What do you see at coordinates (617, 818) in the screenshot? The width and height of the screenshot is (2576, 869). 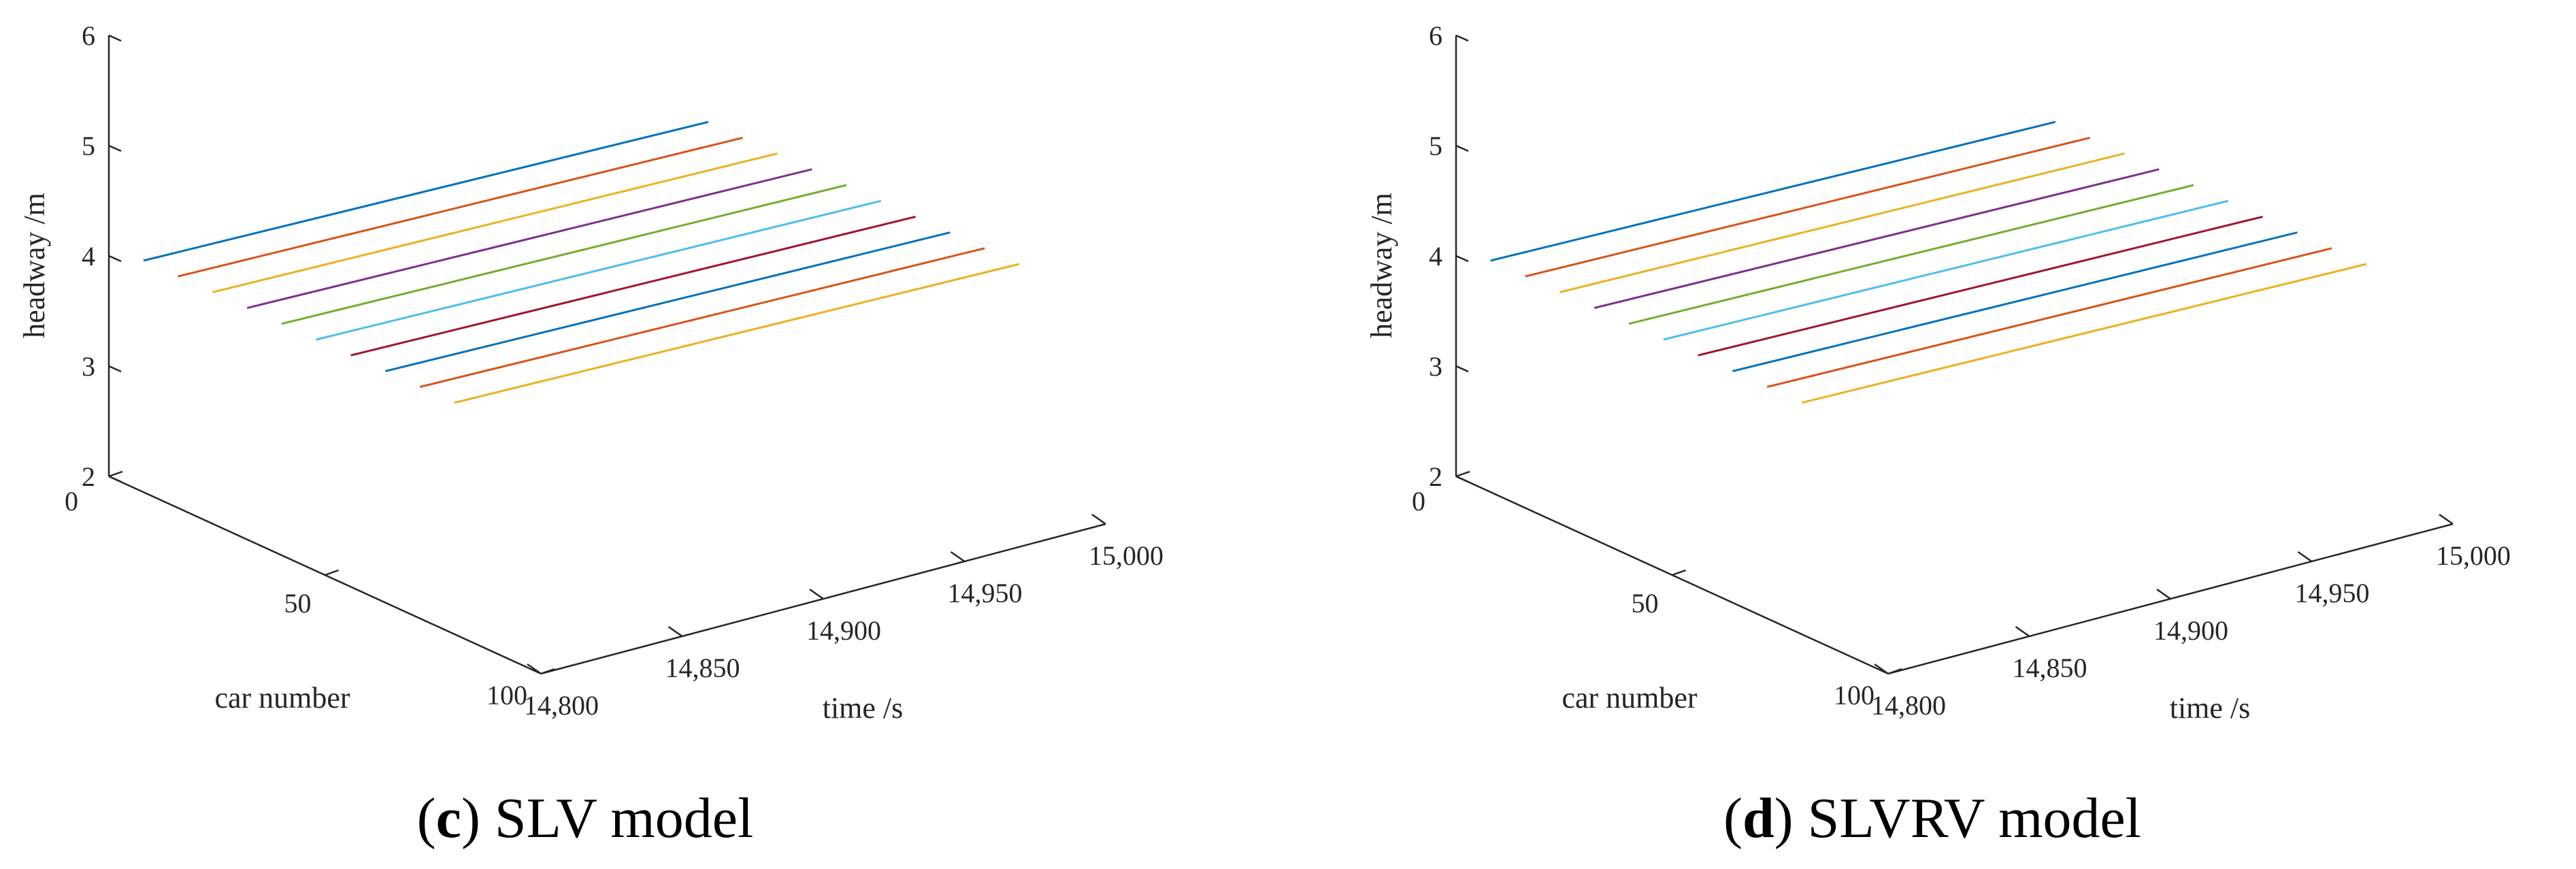 I see `caption-title: SLV model` at bounding box center [617, 818].